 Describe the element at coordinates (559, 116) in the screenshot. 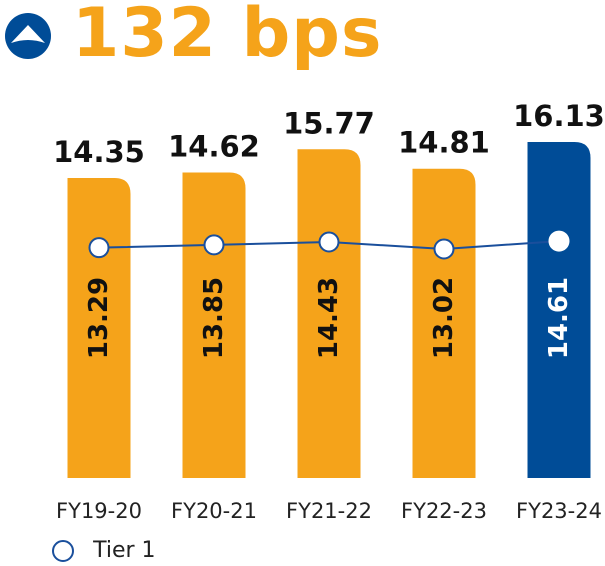

I see `bar-value-label: 16.13` at that location.